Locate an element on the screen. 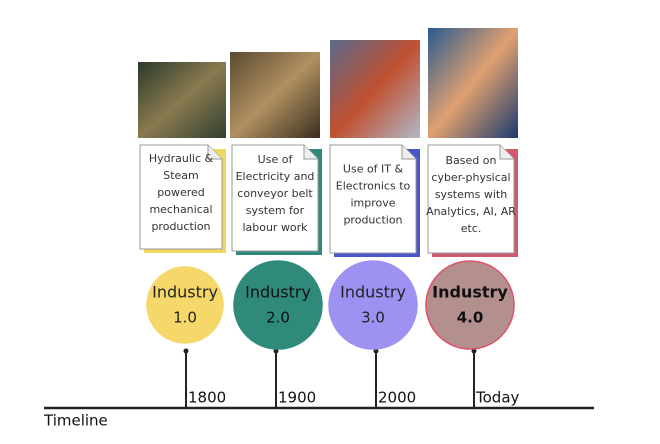  stage-year: 2000 is located at coordinates (397, 398).